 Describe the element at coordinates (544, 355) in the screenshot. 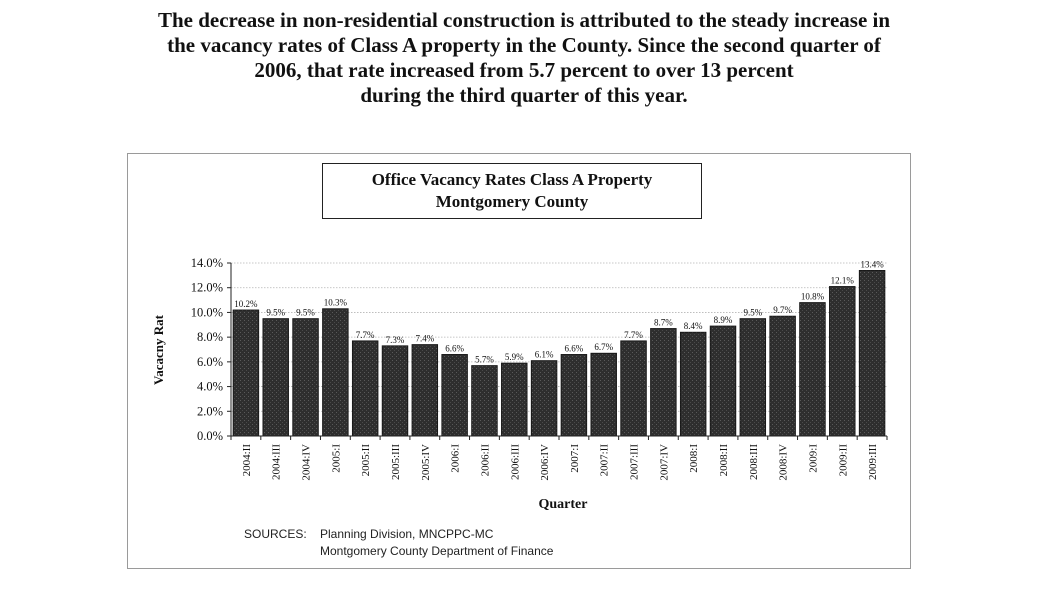

I see `data-label: 6.1%` at that location.